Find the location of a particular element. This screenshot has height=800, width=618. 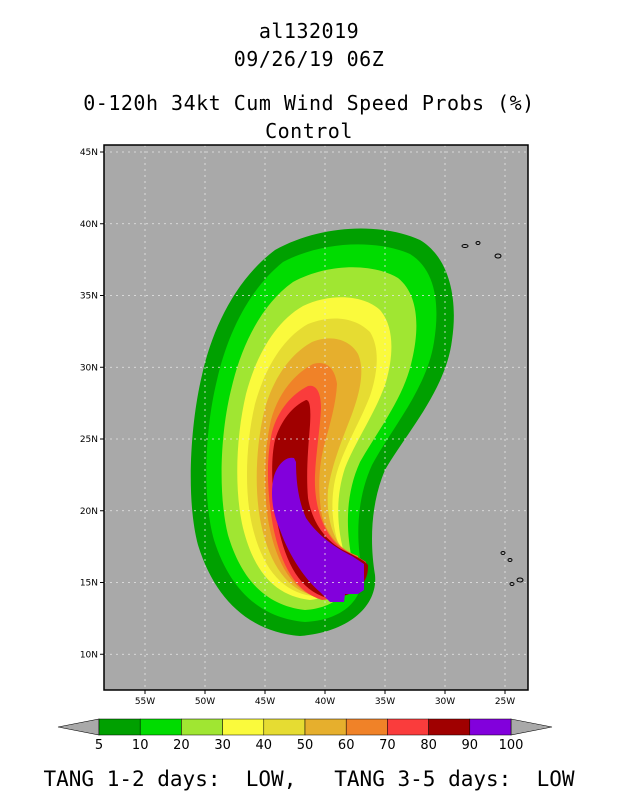

lon-label: 55W is located at coordinates (145, 702).